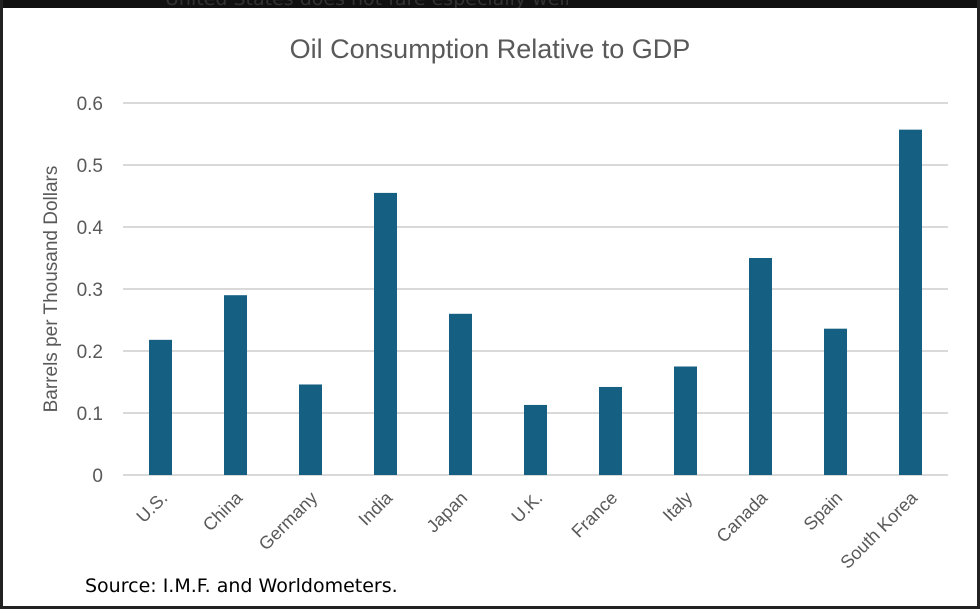 Image resolution: width=980 pixels, height=614 pixels. I want to click on y-tick-label: 0.4, so click(90, 228).